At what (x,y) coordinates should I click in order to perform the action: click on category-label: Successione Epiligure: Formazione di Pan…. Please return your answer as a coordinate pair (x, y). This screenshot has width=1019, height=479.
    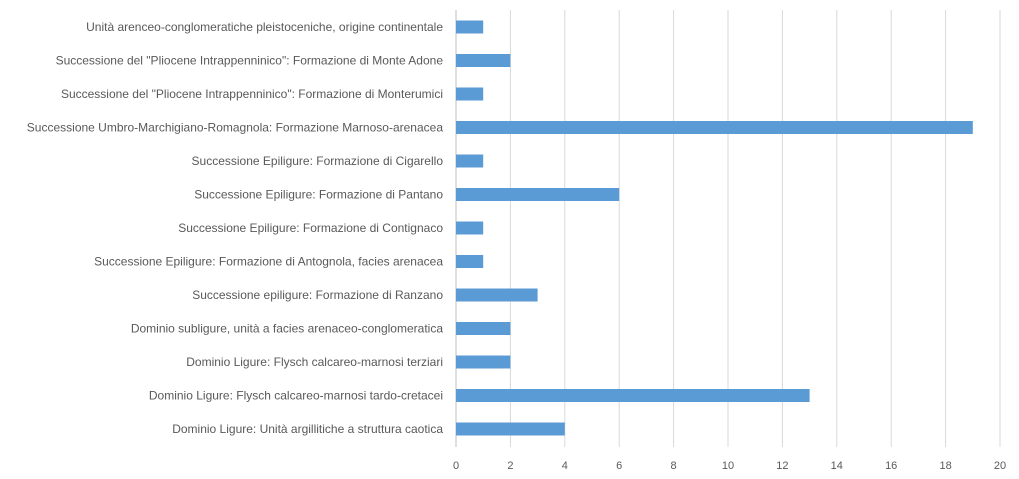
    Looking at the image, I should click on (318, 195).